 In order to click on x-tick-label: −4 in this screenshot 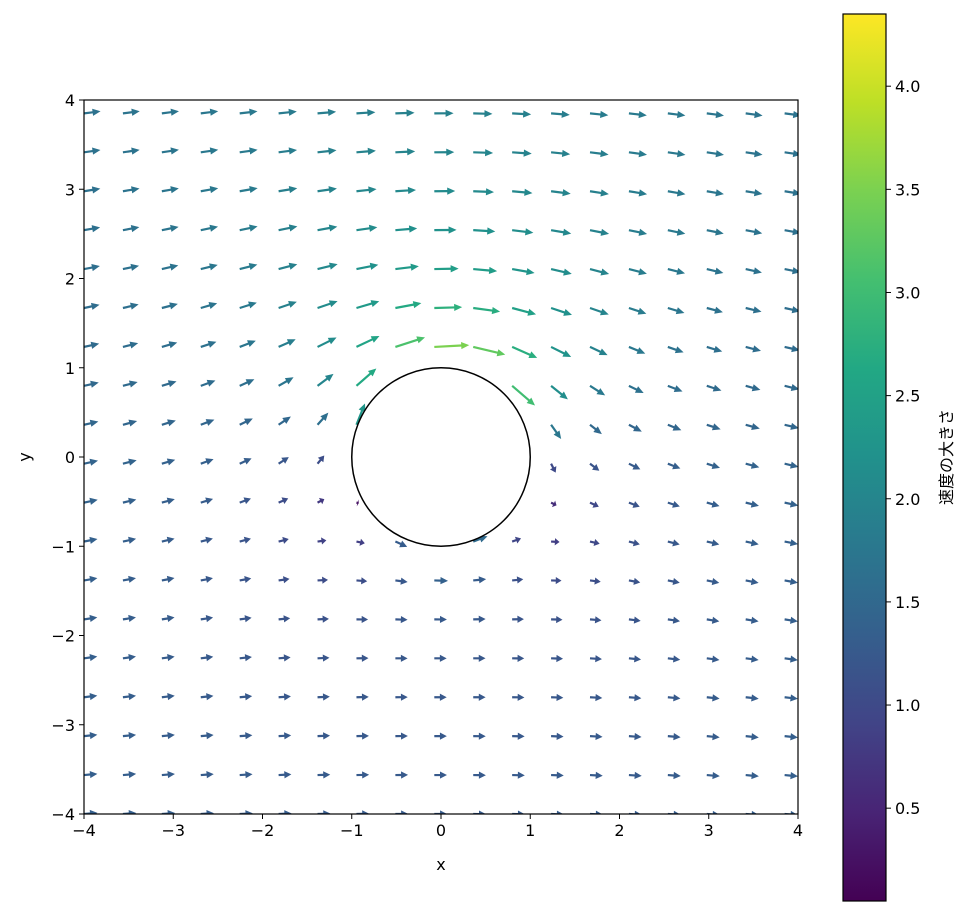, I will do `click(84, 830)`.